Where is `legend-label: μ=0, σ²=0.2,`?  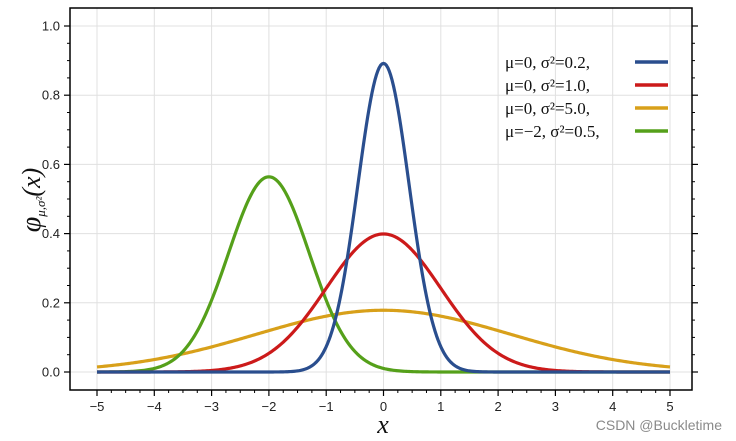
legend-label: μ=0, σ²=0.2, is located at coordinates (547, 62).